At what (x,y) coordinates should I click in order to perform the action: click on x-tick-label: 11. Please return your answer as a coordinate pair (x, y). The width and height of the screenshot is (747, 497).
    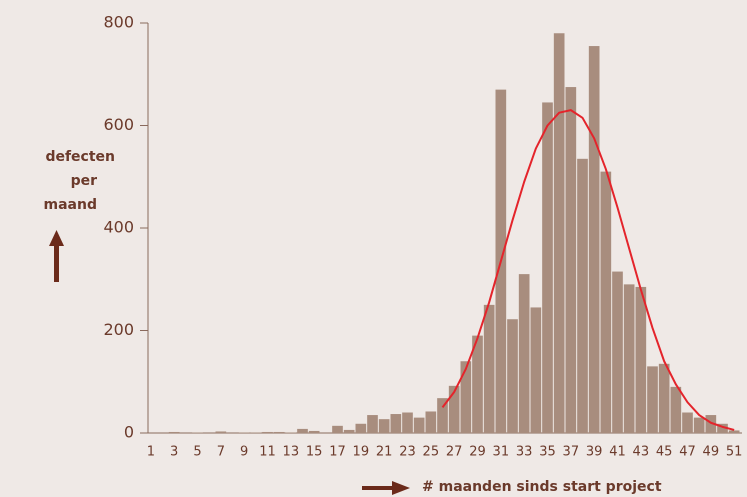
    Looking at the image, I should click on (267, 452).